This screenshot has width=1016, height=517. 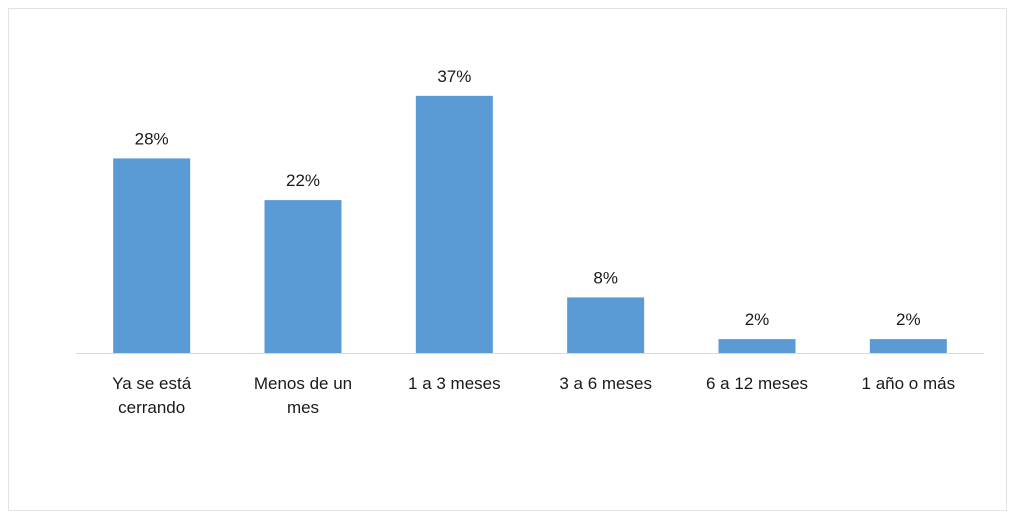 I want to click on category-label: 1 año o más, so click(x=909, y=383).